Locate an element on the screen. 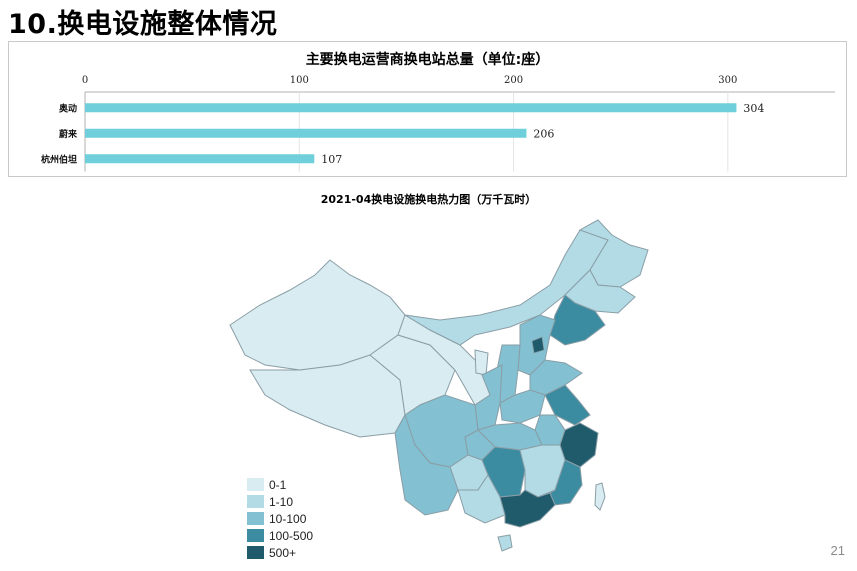 The height and width of the screenshot is (571, 857). map-region-tibet is located at coordinates (327, 396).